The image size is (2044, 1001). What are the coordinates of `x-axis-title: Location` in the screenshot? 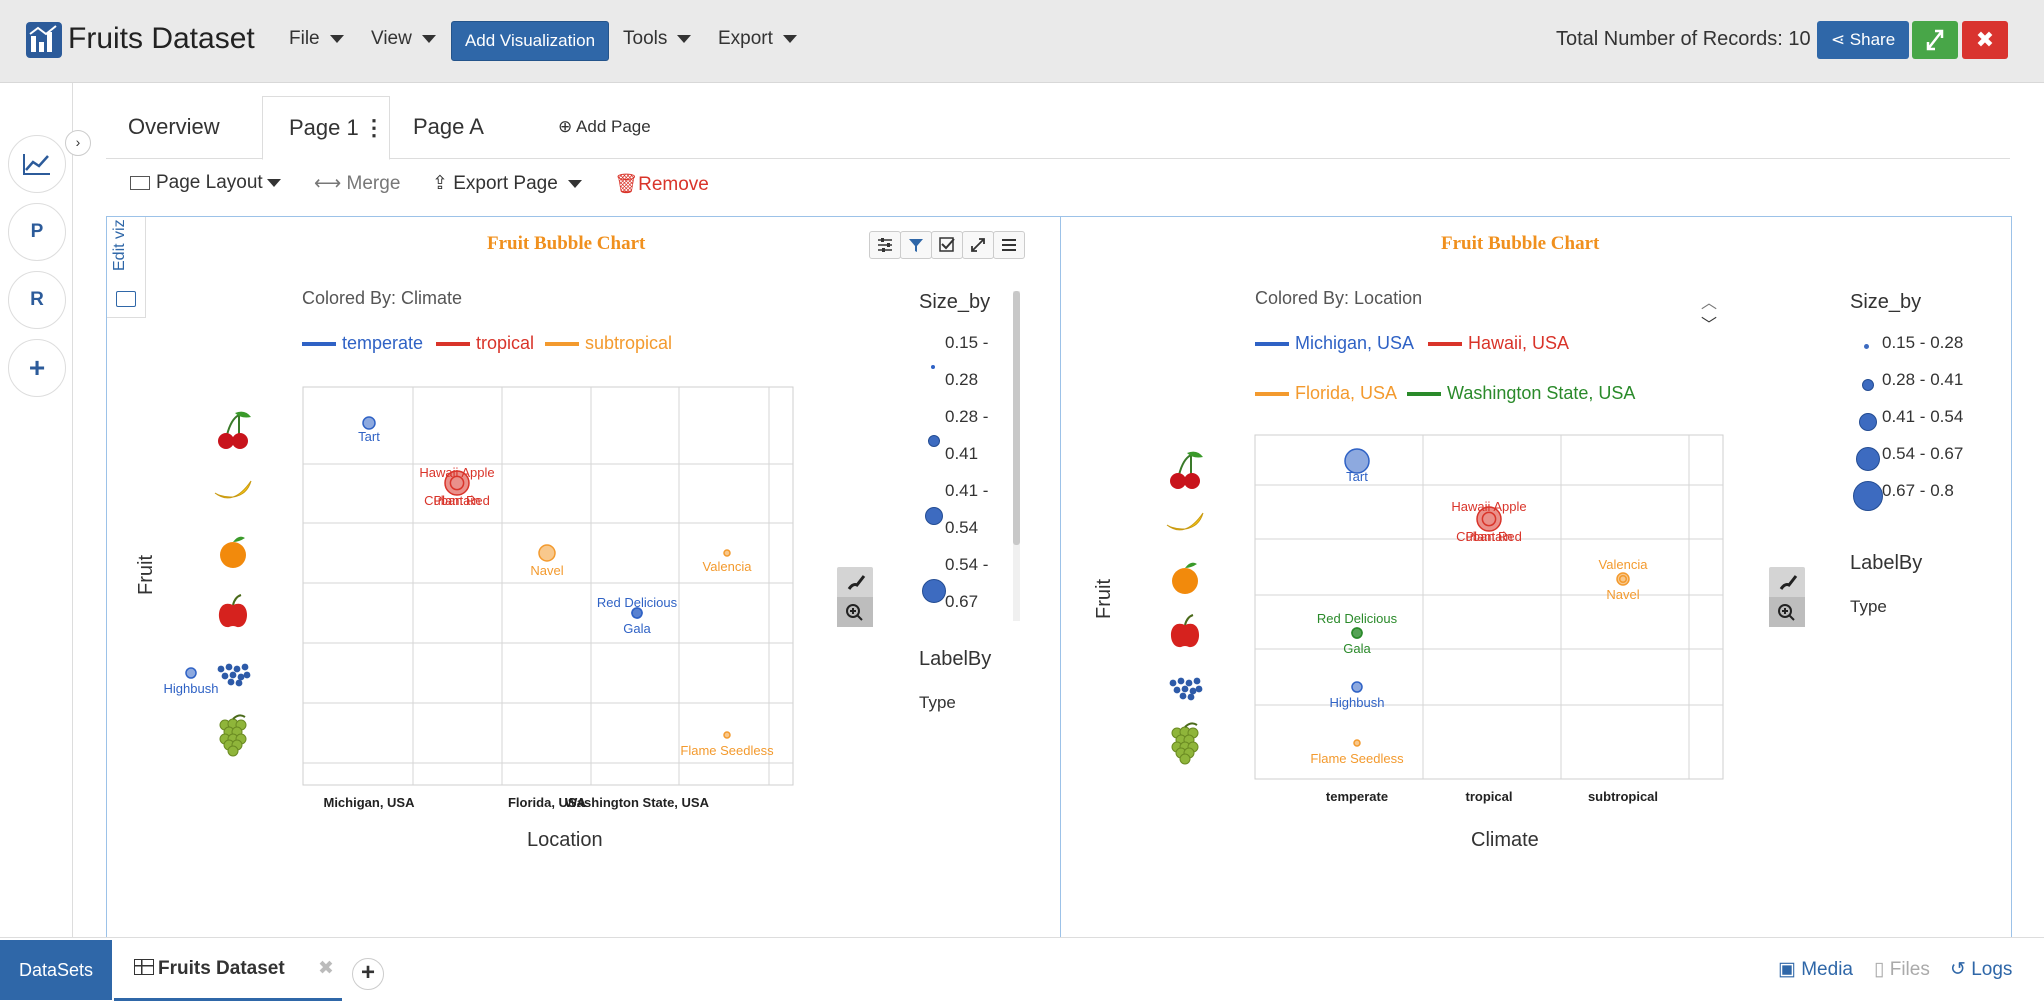 It's located at (565, 840).